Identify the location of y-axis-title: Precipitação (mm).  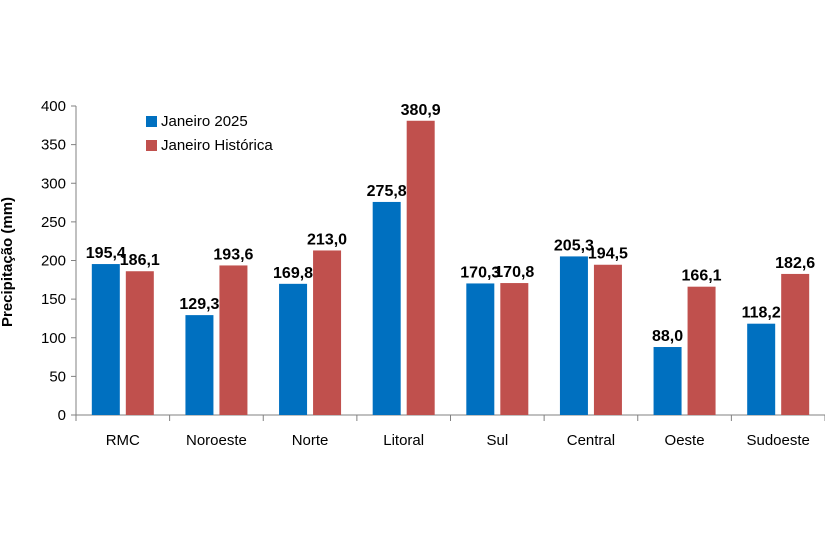
(8, 262).